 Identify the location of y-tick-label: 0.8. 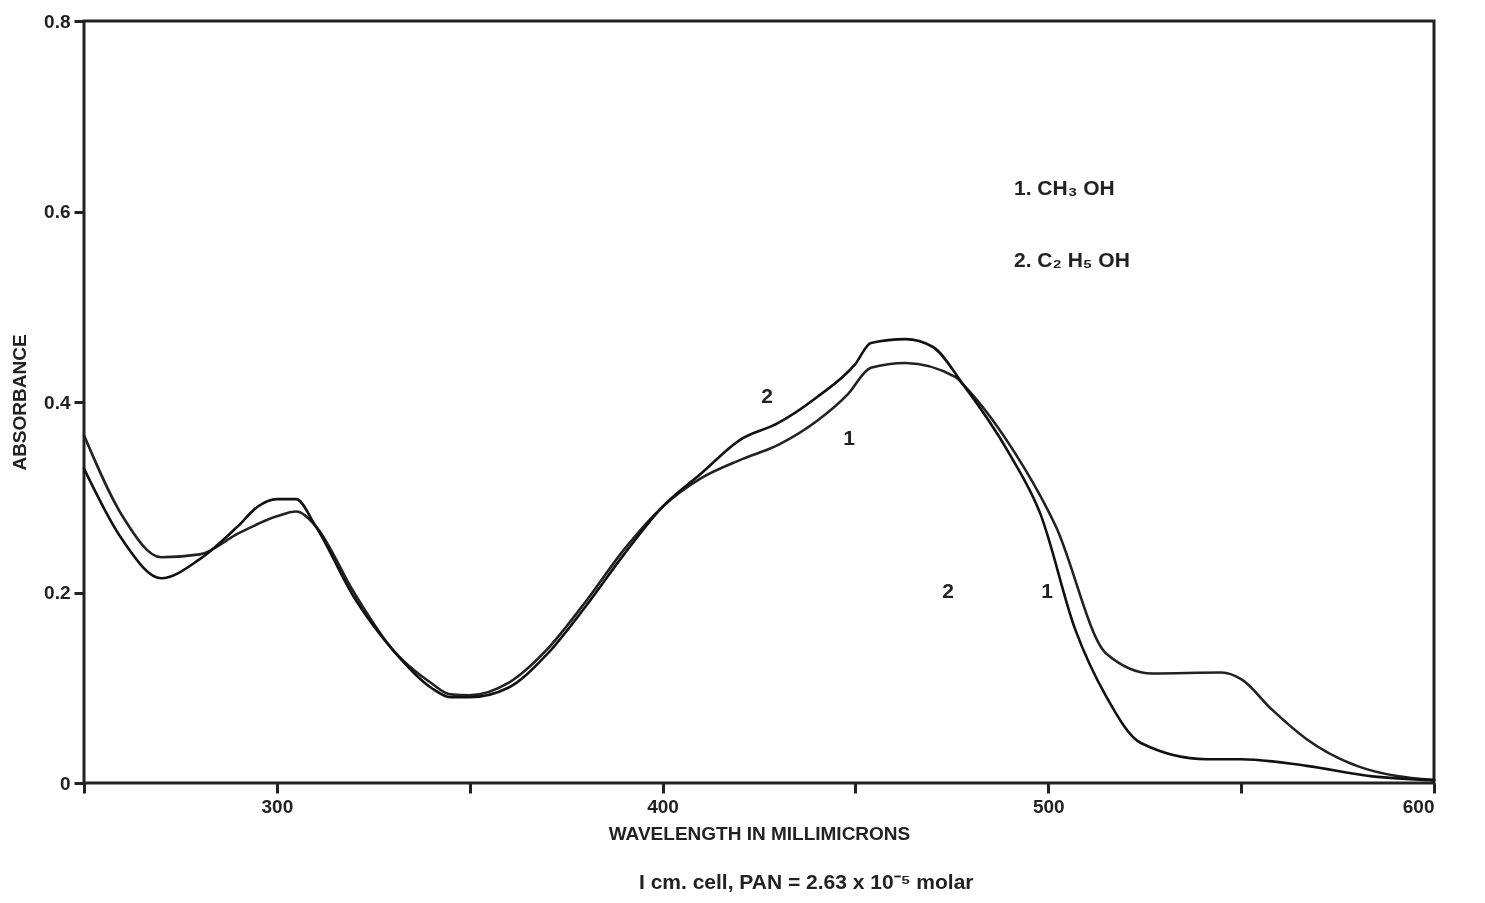
(57, 21).